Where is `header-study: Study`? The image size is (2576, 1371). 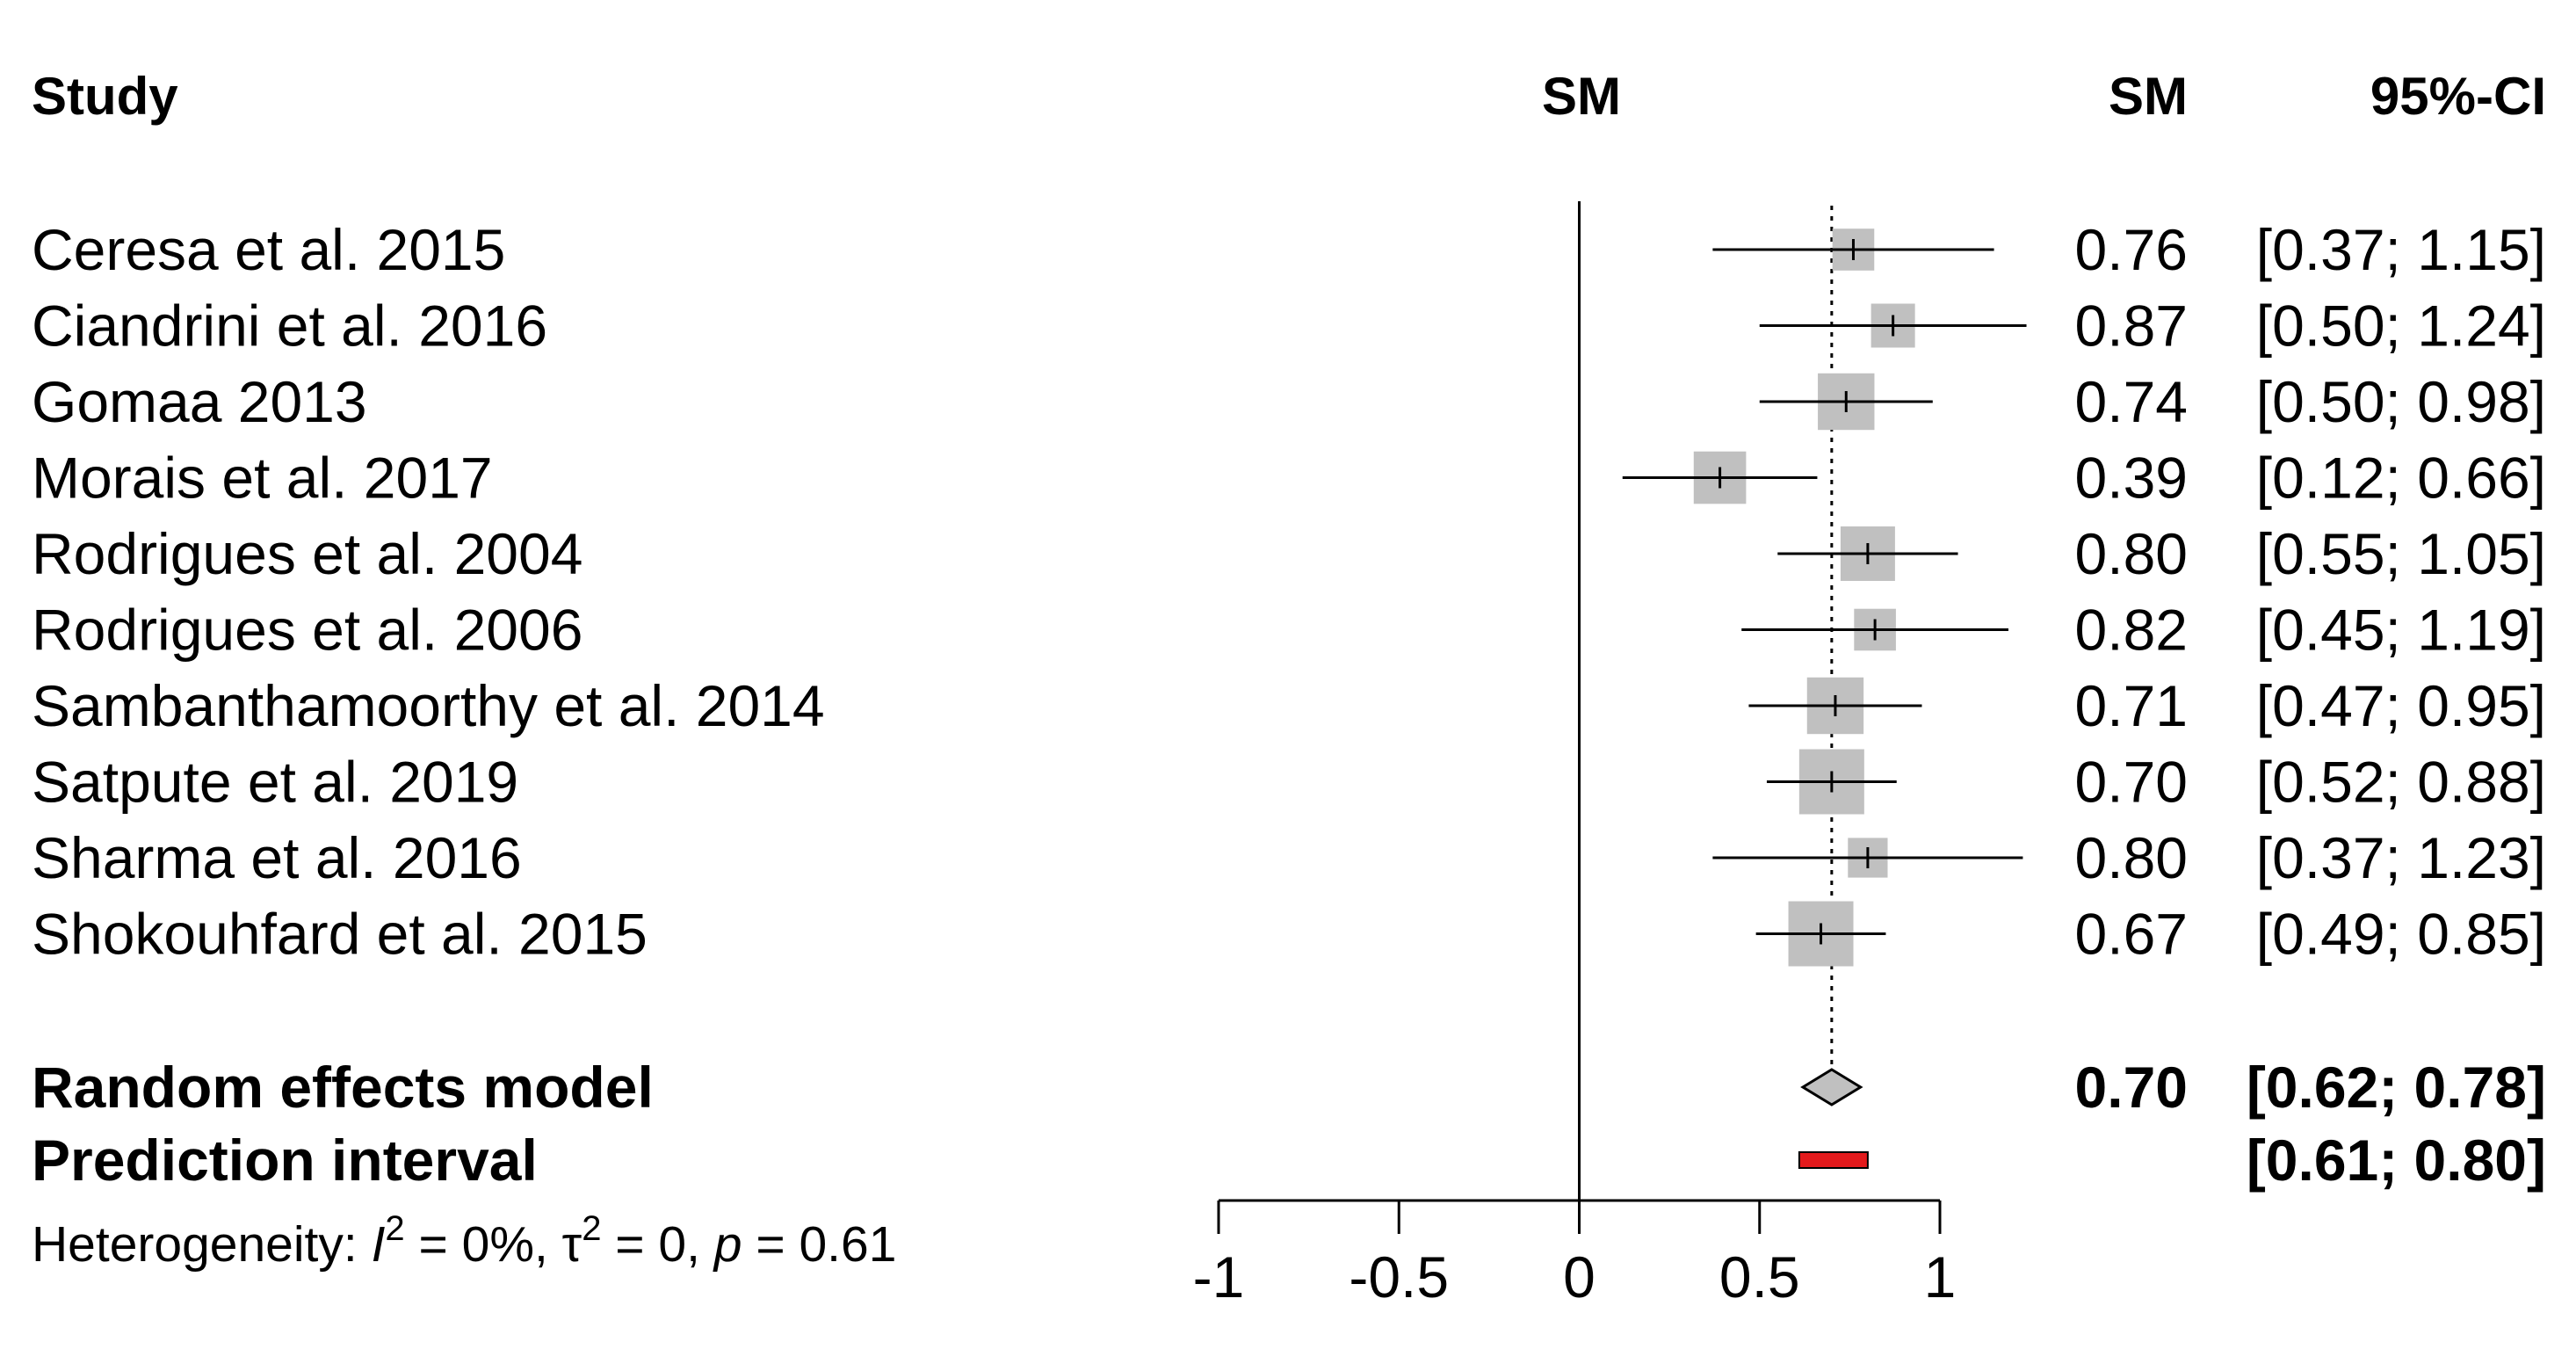
header-study: Study is located at coordinates (105, 96).